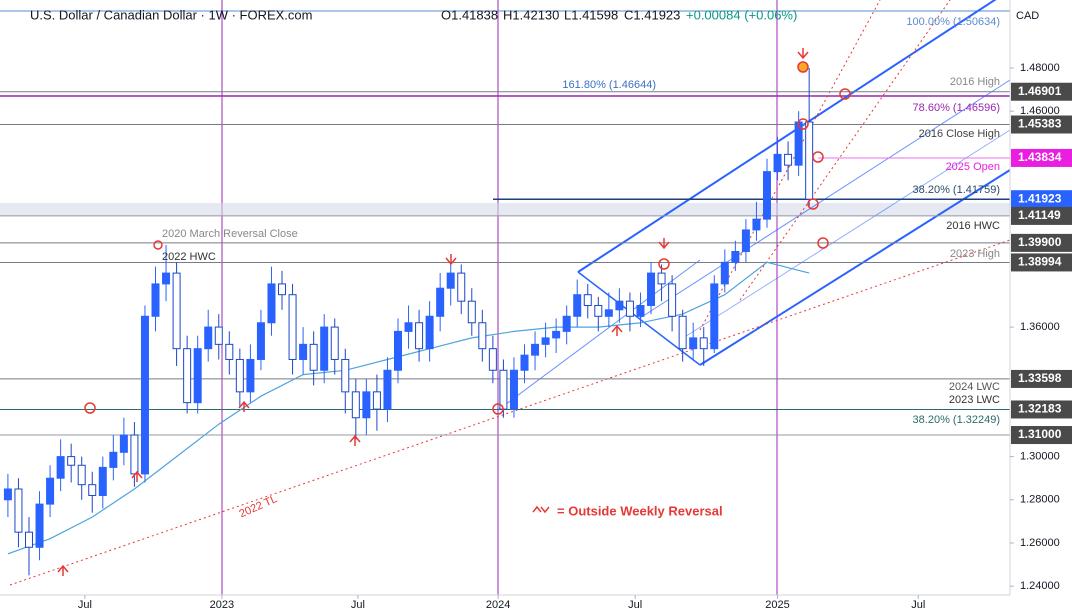  Describe the element at coordinates (1040, 543) in the screenshot. I see `y-tick-label: 1.26000` at that location.